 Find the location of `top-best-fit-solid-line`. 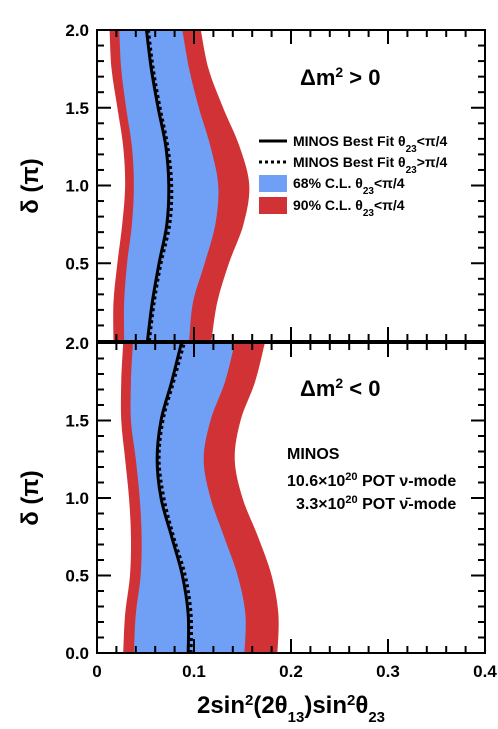

top-best-fit-solid-line is located at coordinates (157, 185).